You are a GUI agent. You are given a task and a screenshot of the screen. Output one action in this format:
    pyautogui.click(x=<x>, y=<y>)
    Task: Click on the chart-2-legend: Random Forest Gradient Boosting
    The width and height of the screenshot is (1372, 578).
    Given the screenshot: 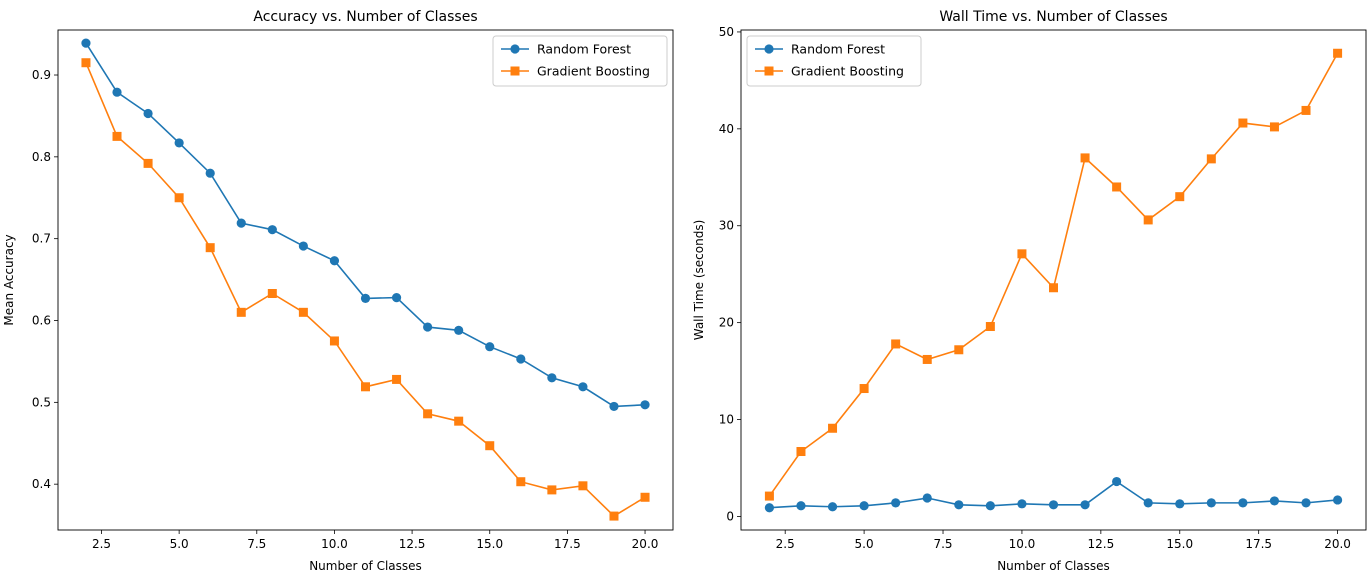 What is the action you would take?
    pyautogui.click(x=834, y=61)
    